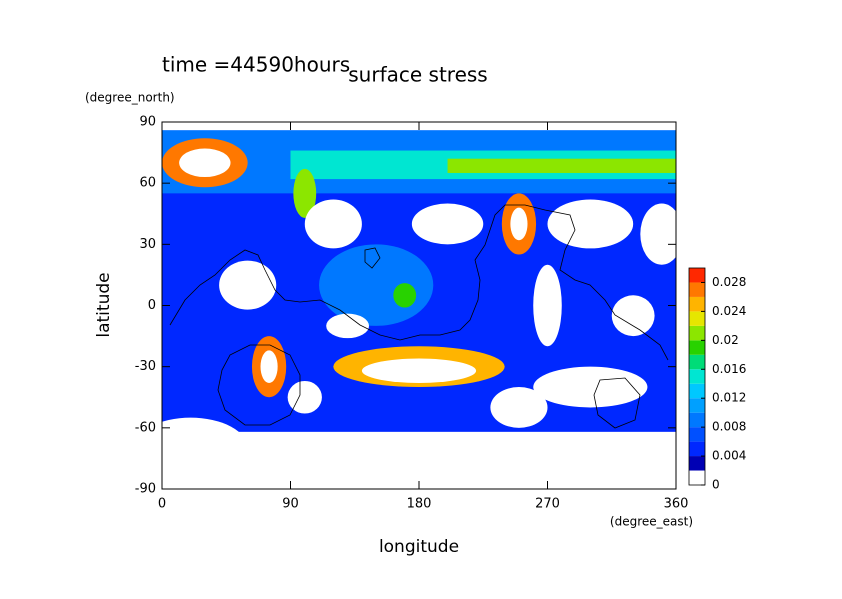 This screenshot has width=842, height=599. What do you see at coordinates (147, 244) in the screenshot?
I see `y-tick-label: 30` at bounding box center [147, 244].